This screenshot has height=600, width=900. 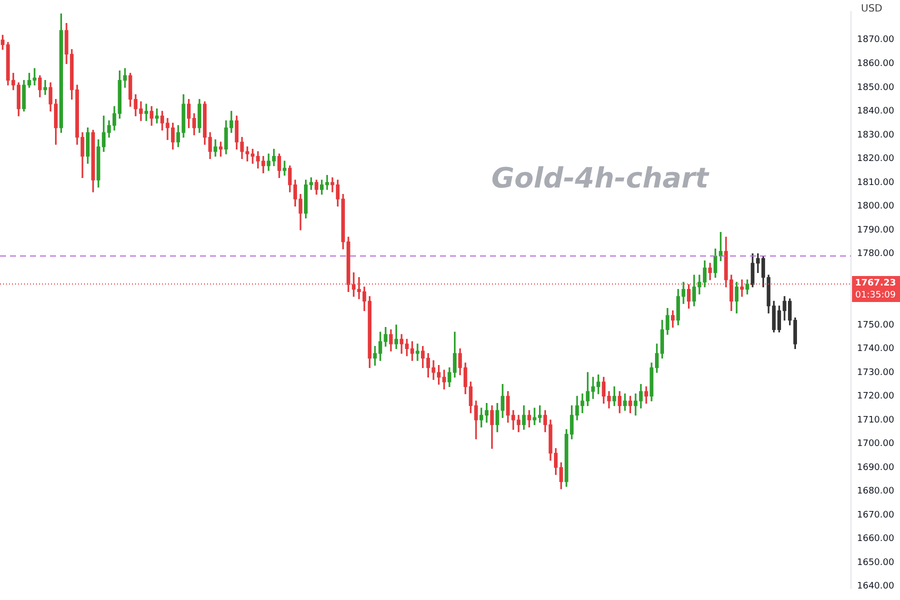 What do you see at coordinates (875, 64) in the screenshot?
I see `y-tick-label: 1860.00` at bounding box center [875, 64].